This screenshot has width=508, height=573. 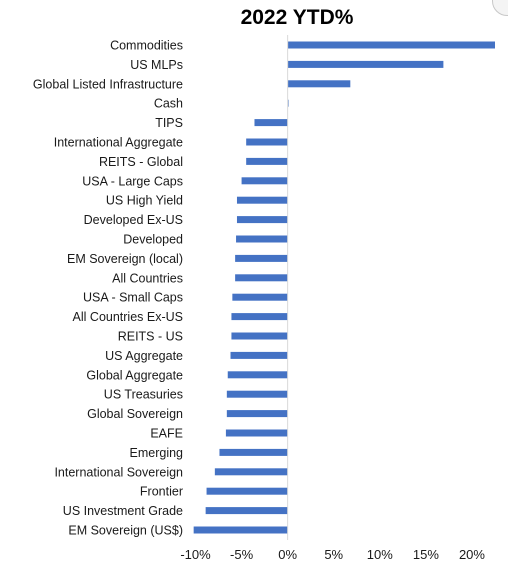 What do you see at coordinates (319, 84) in the screenshot?
I see `bar-global-listed-infrastructure` at bounding box center [319, 84].